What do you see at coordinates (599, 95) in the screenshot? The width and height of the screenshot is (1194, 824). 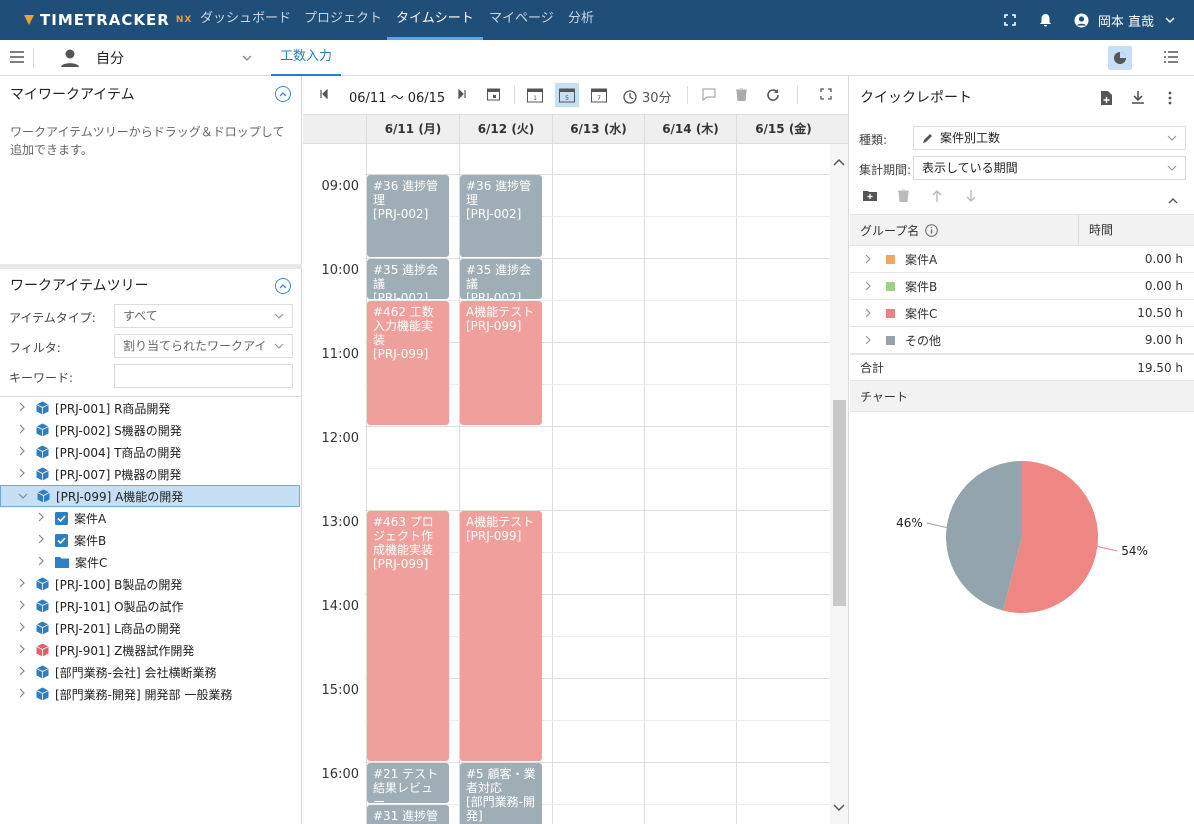 I see `week-view-icon: 7` at bounding box center [599, 95].